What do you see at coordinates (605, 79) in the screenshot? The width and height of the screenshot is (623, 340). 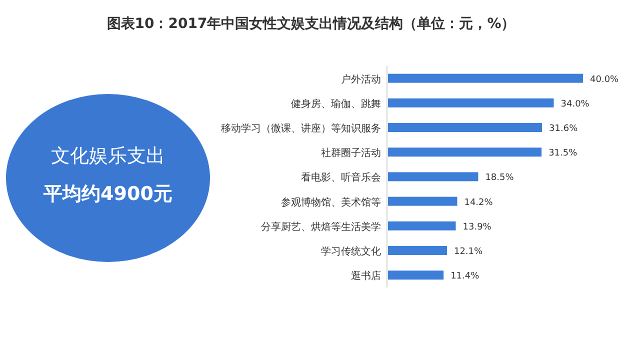 I see `data-label: 40.0%` at bounding box center [605, 79].